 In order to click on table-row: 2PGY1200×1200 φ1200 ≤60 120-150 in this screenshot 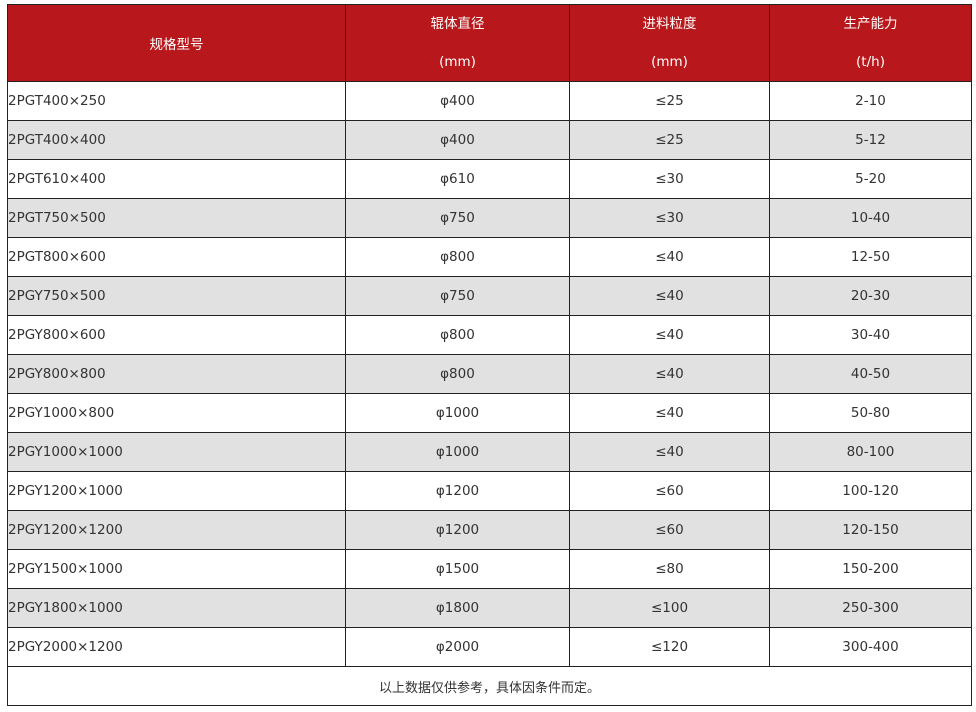, I will do `click(489, 530)`.